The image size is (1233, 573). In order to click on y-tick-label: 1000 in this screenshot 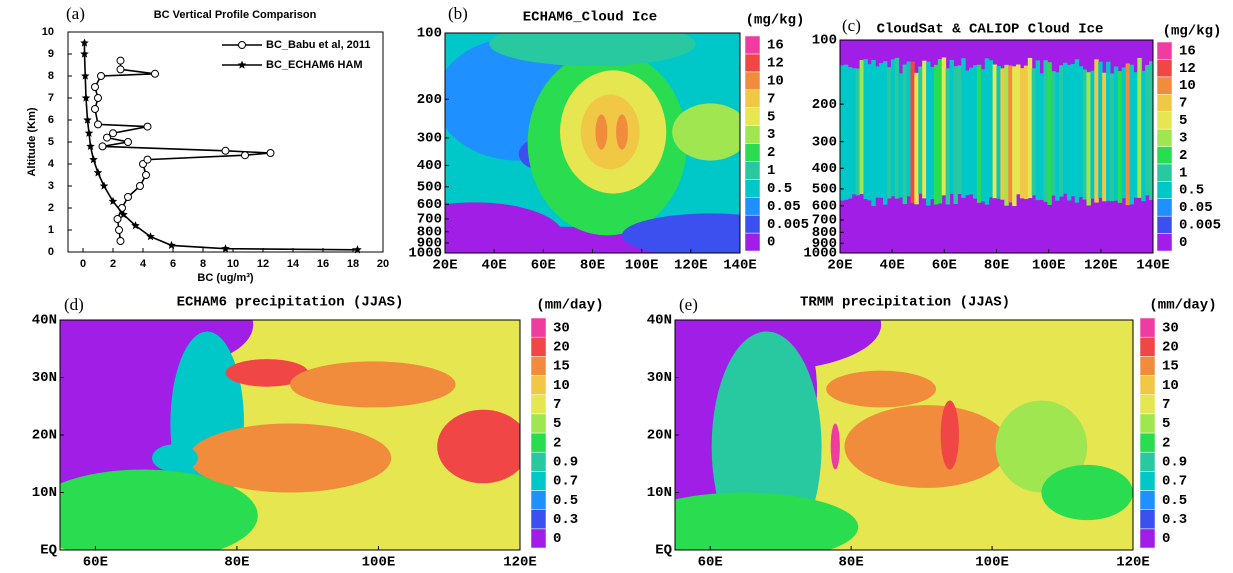, I will do `click(820, 254)`.